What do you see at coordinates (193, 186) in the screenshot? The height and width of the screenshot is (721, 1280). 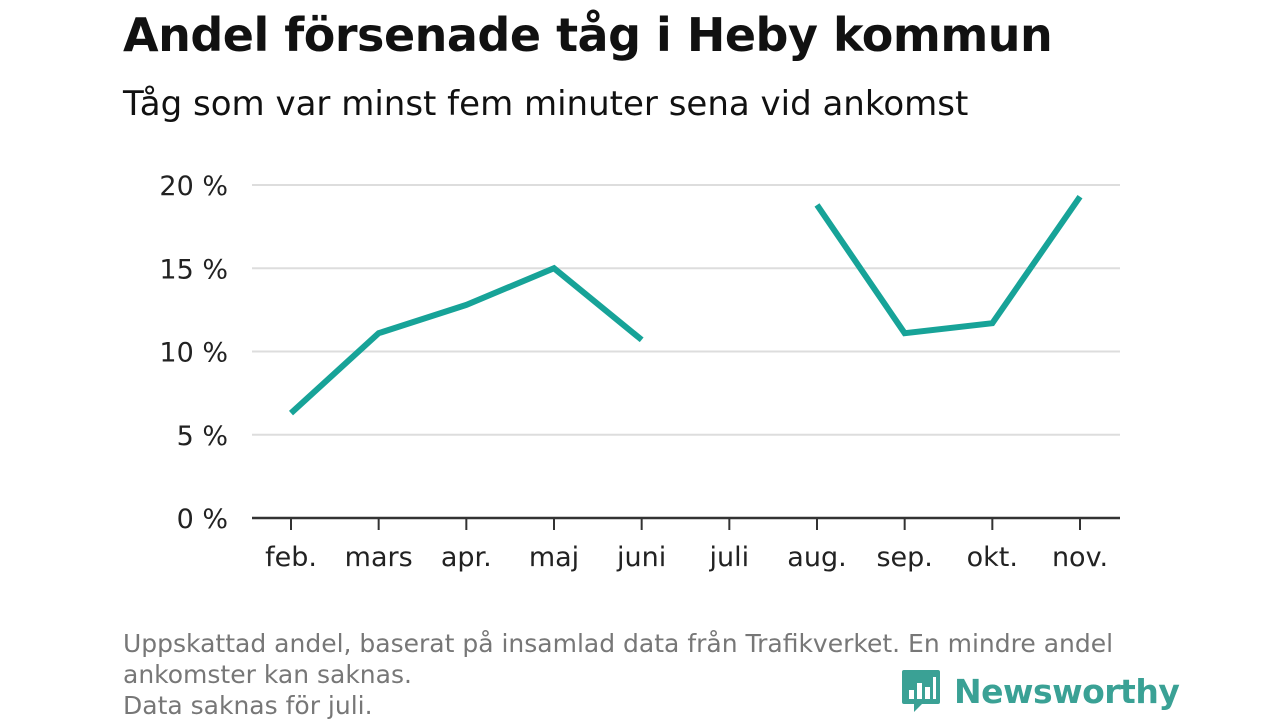 I see `y-tick-label: 20 %` at bounding box center [193, 186].